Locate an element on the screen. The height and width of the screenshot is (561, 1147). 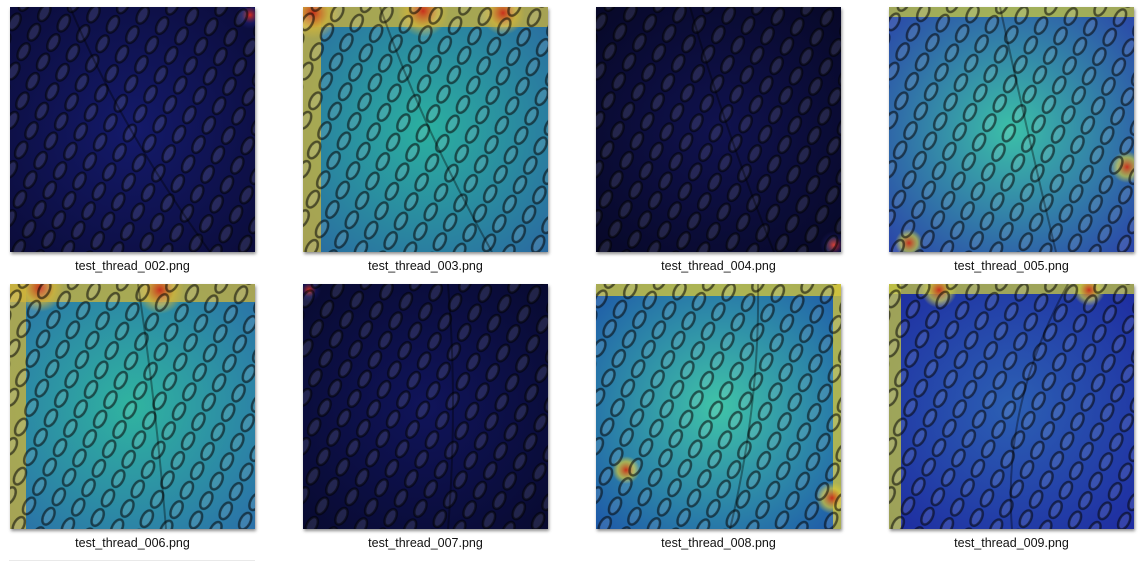
file-name-label: test_thread_006.png is located at coordinates (132, 543).